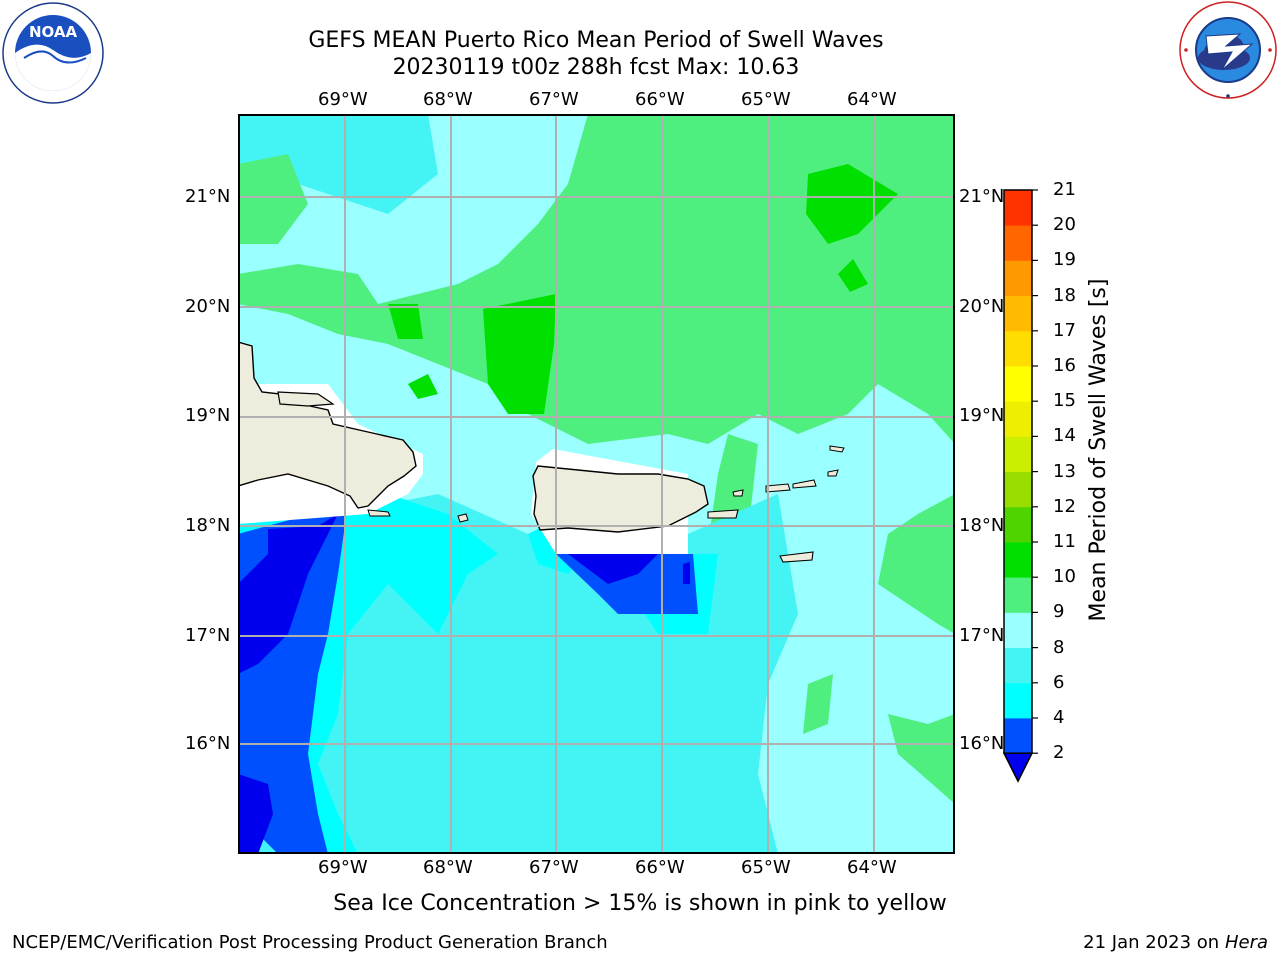 This screenshot has width=1280, height=960. I want to click on lon-label-bottom-69w: 69°W, so click(343, 867).